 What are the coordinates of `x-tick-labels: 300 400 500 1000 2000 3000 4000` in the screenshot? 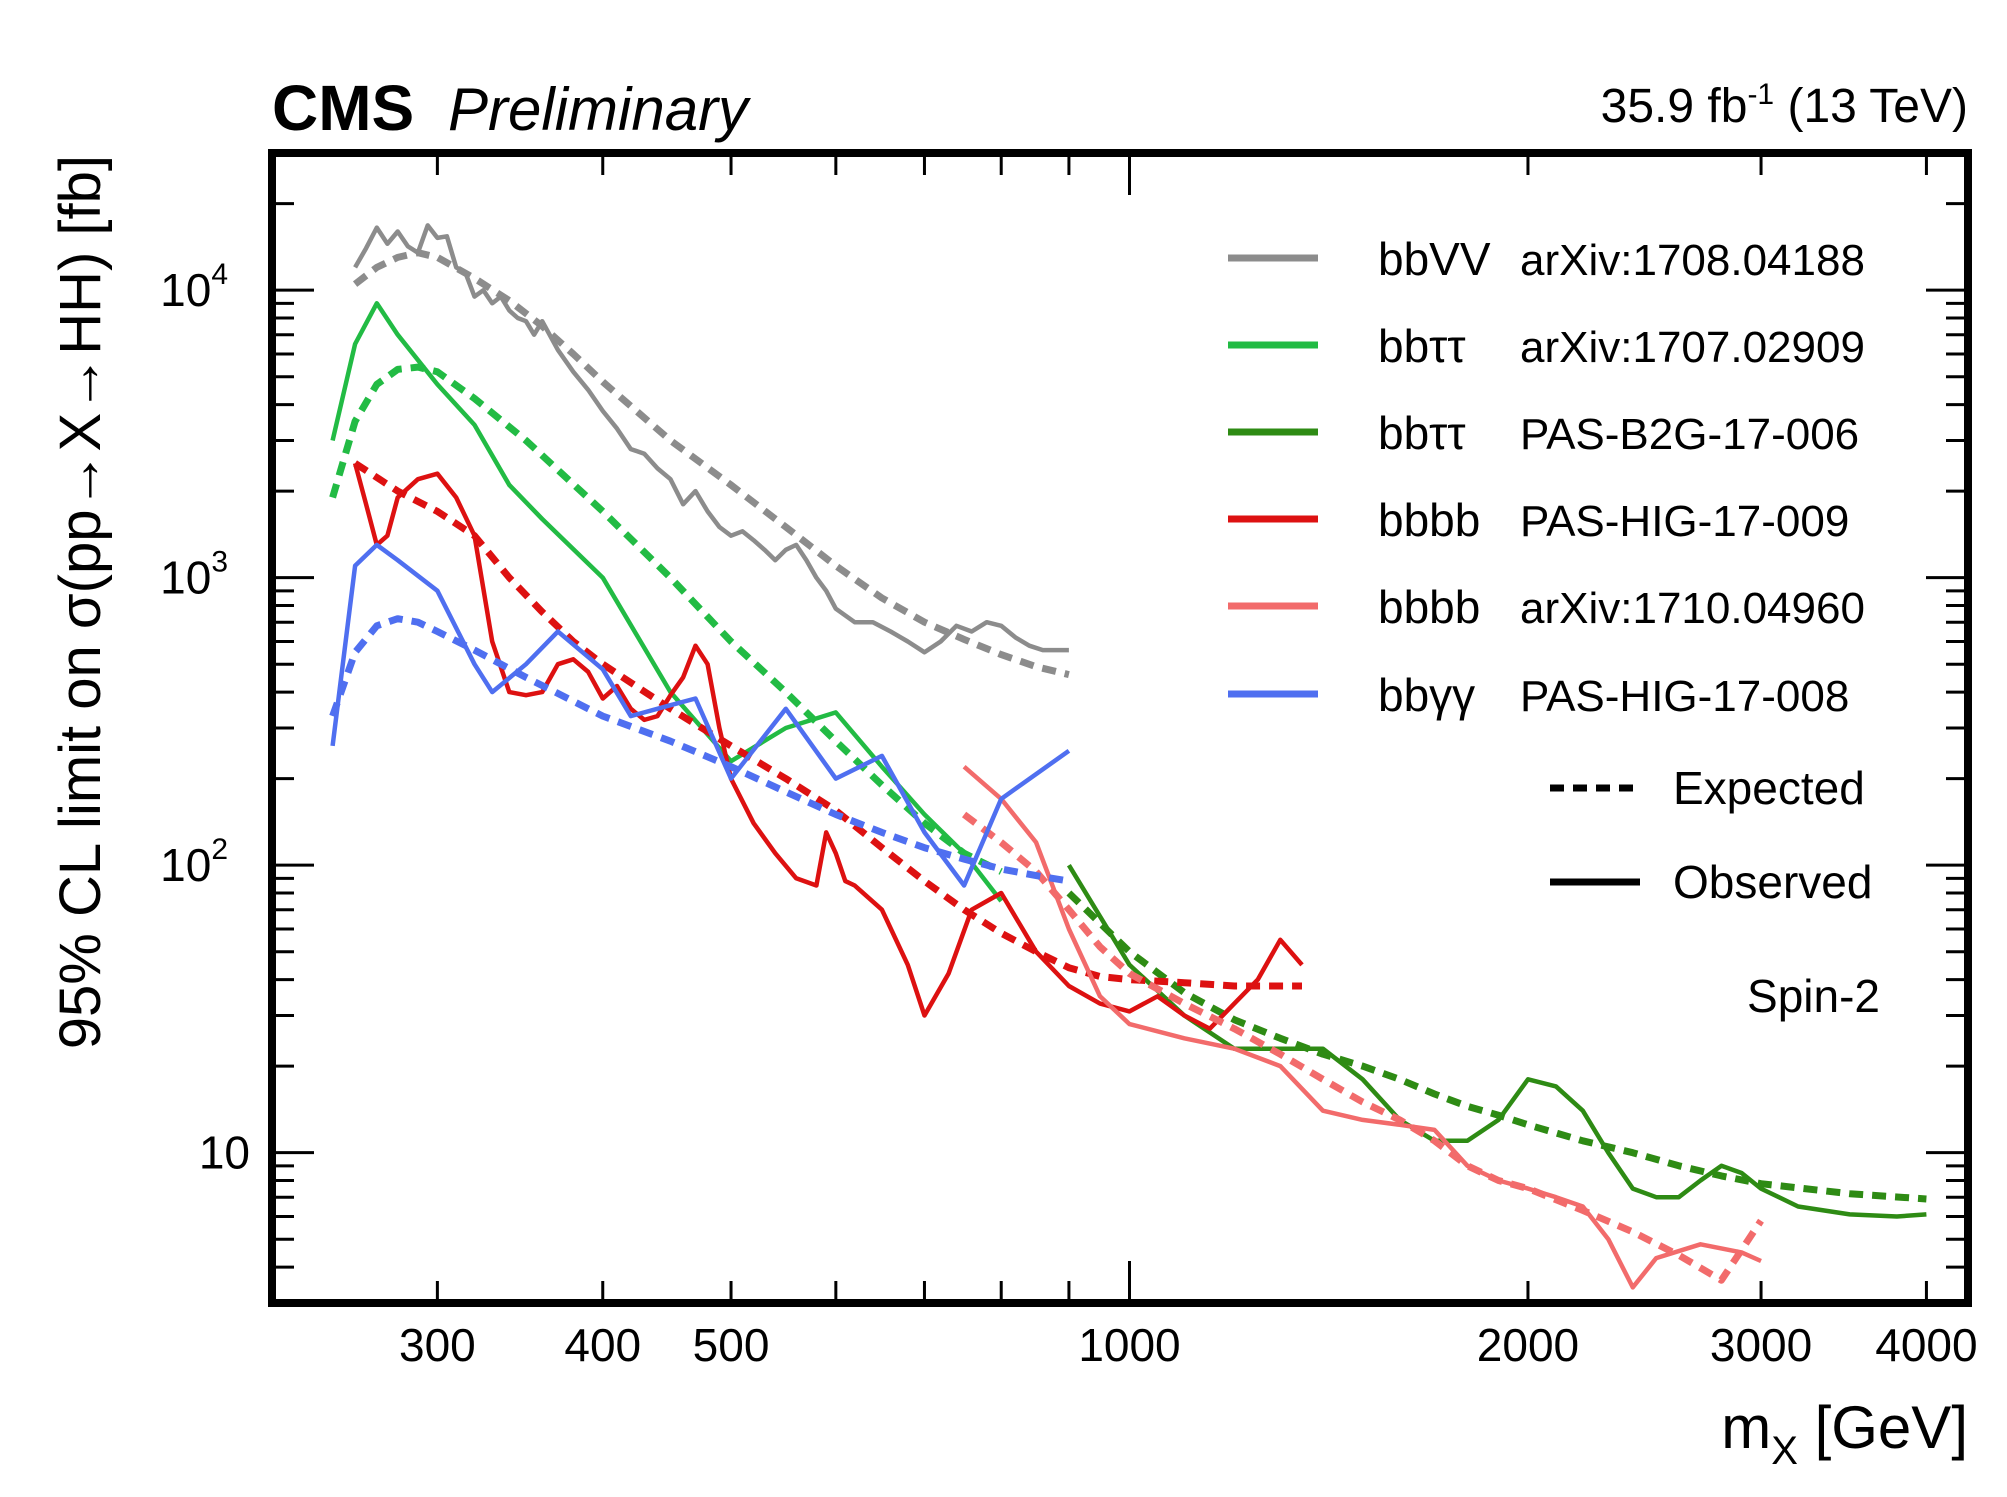 It's located at (1188, 1345).